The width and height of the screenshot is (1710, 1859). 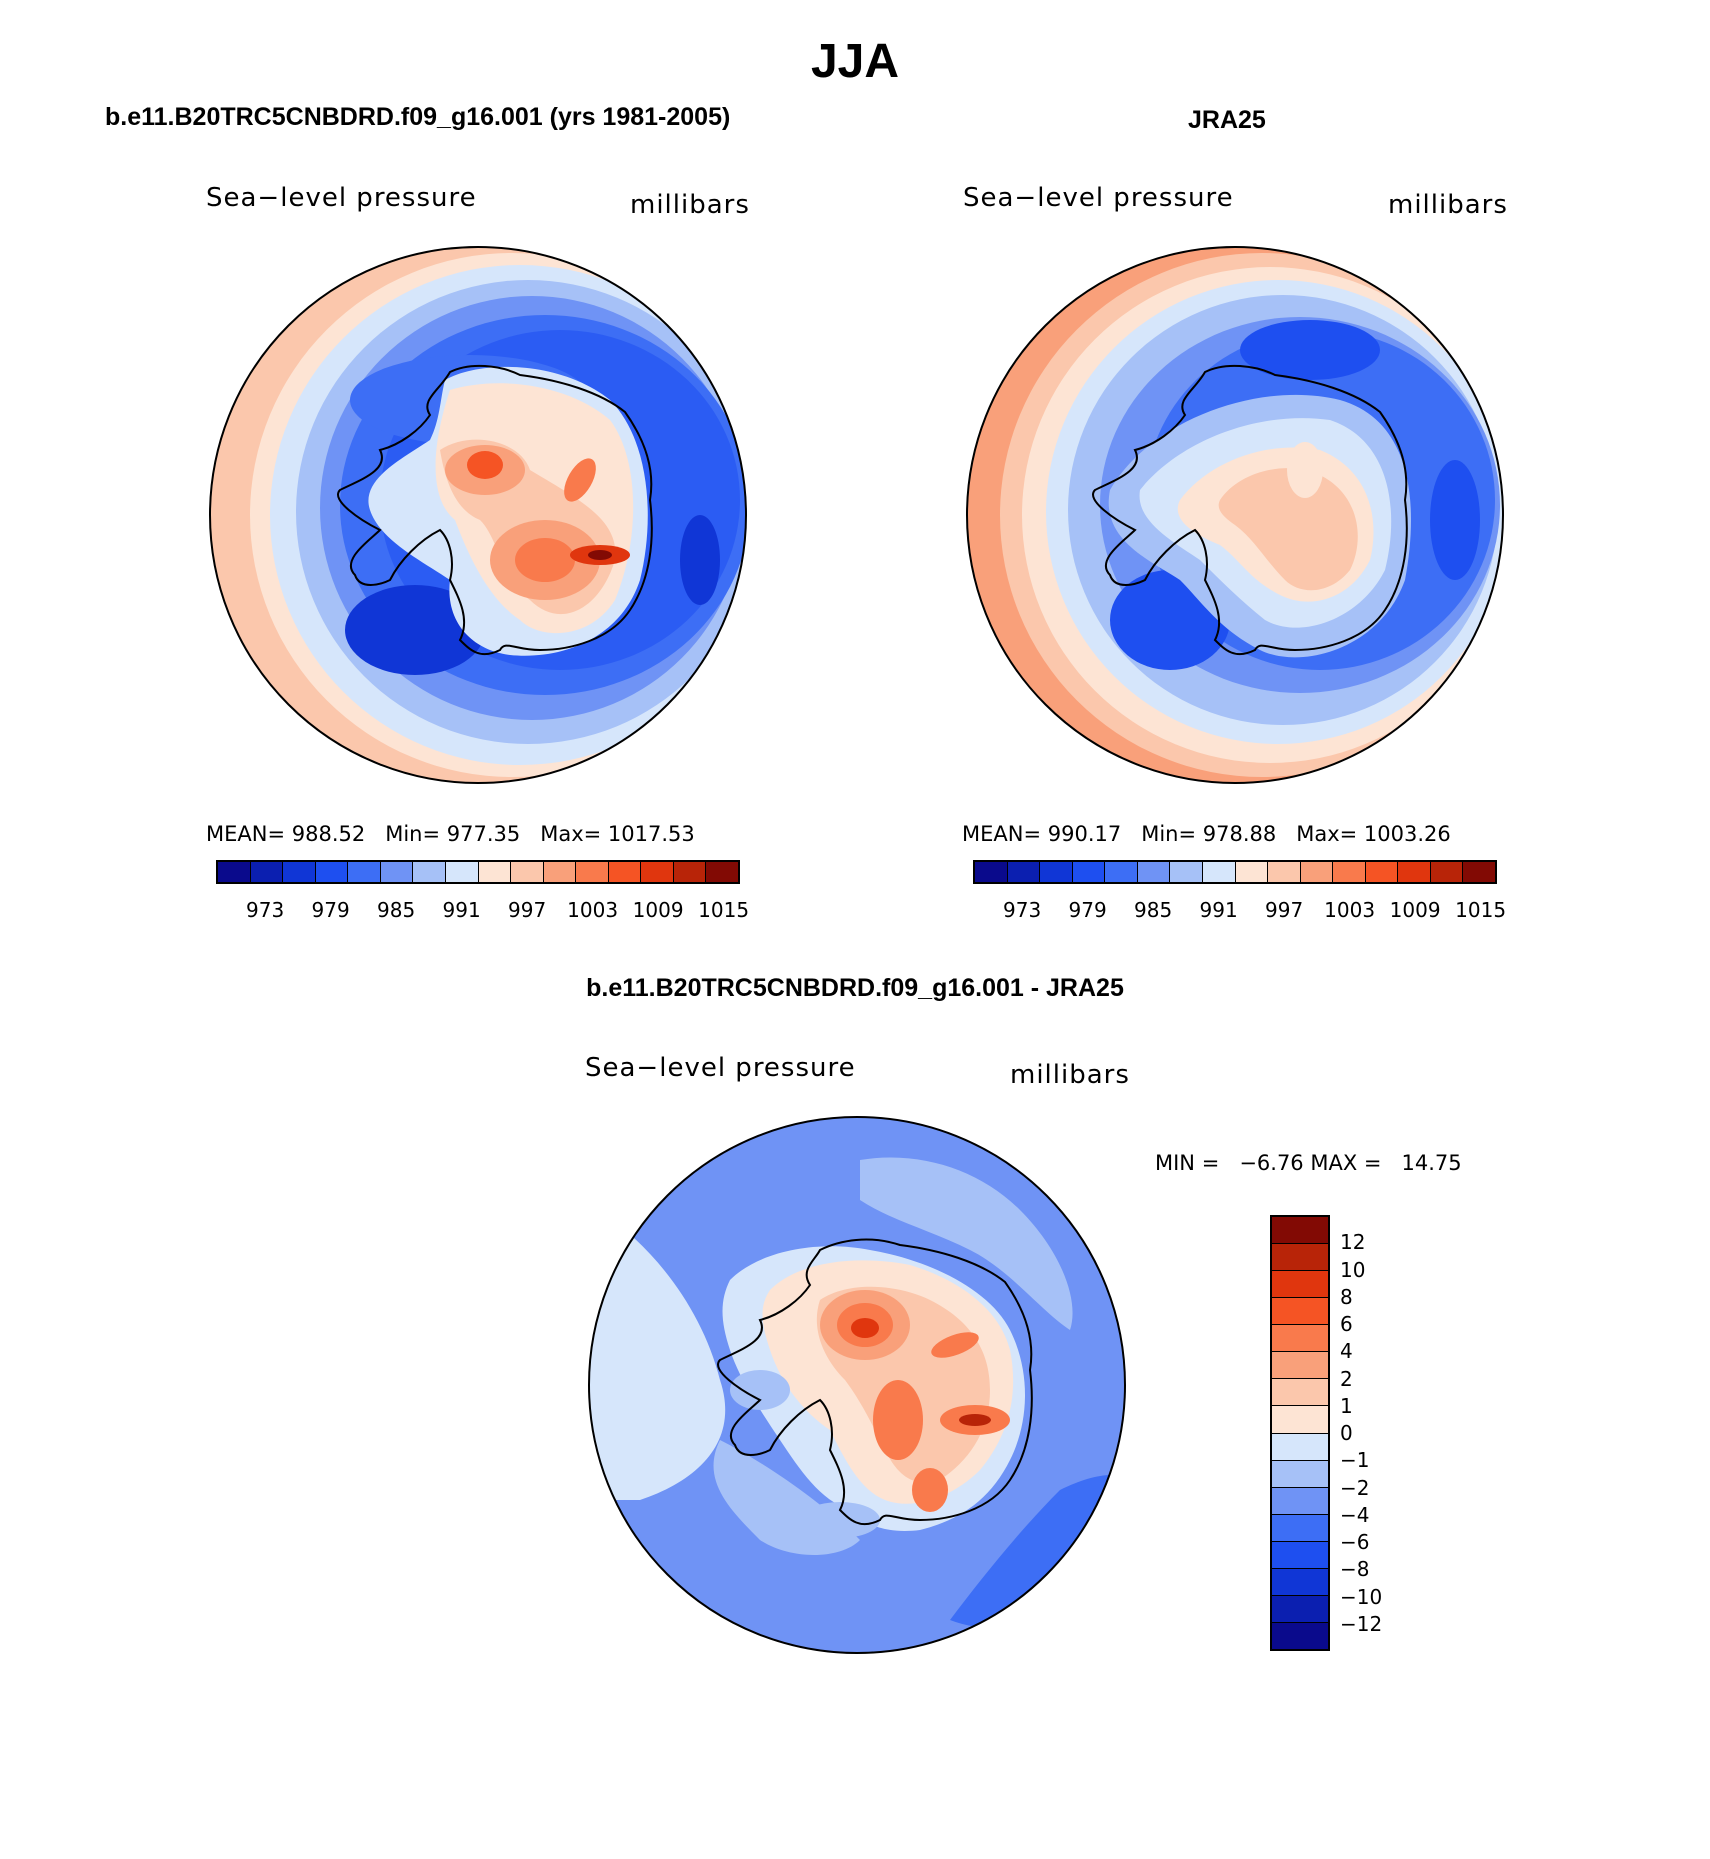 I want to click on diff-colorbar, so click(x=1300, y=1433).